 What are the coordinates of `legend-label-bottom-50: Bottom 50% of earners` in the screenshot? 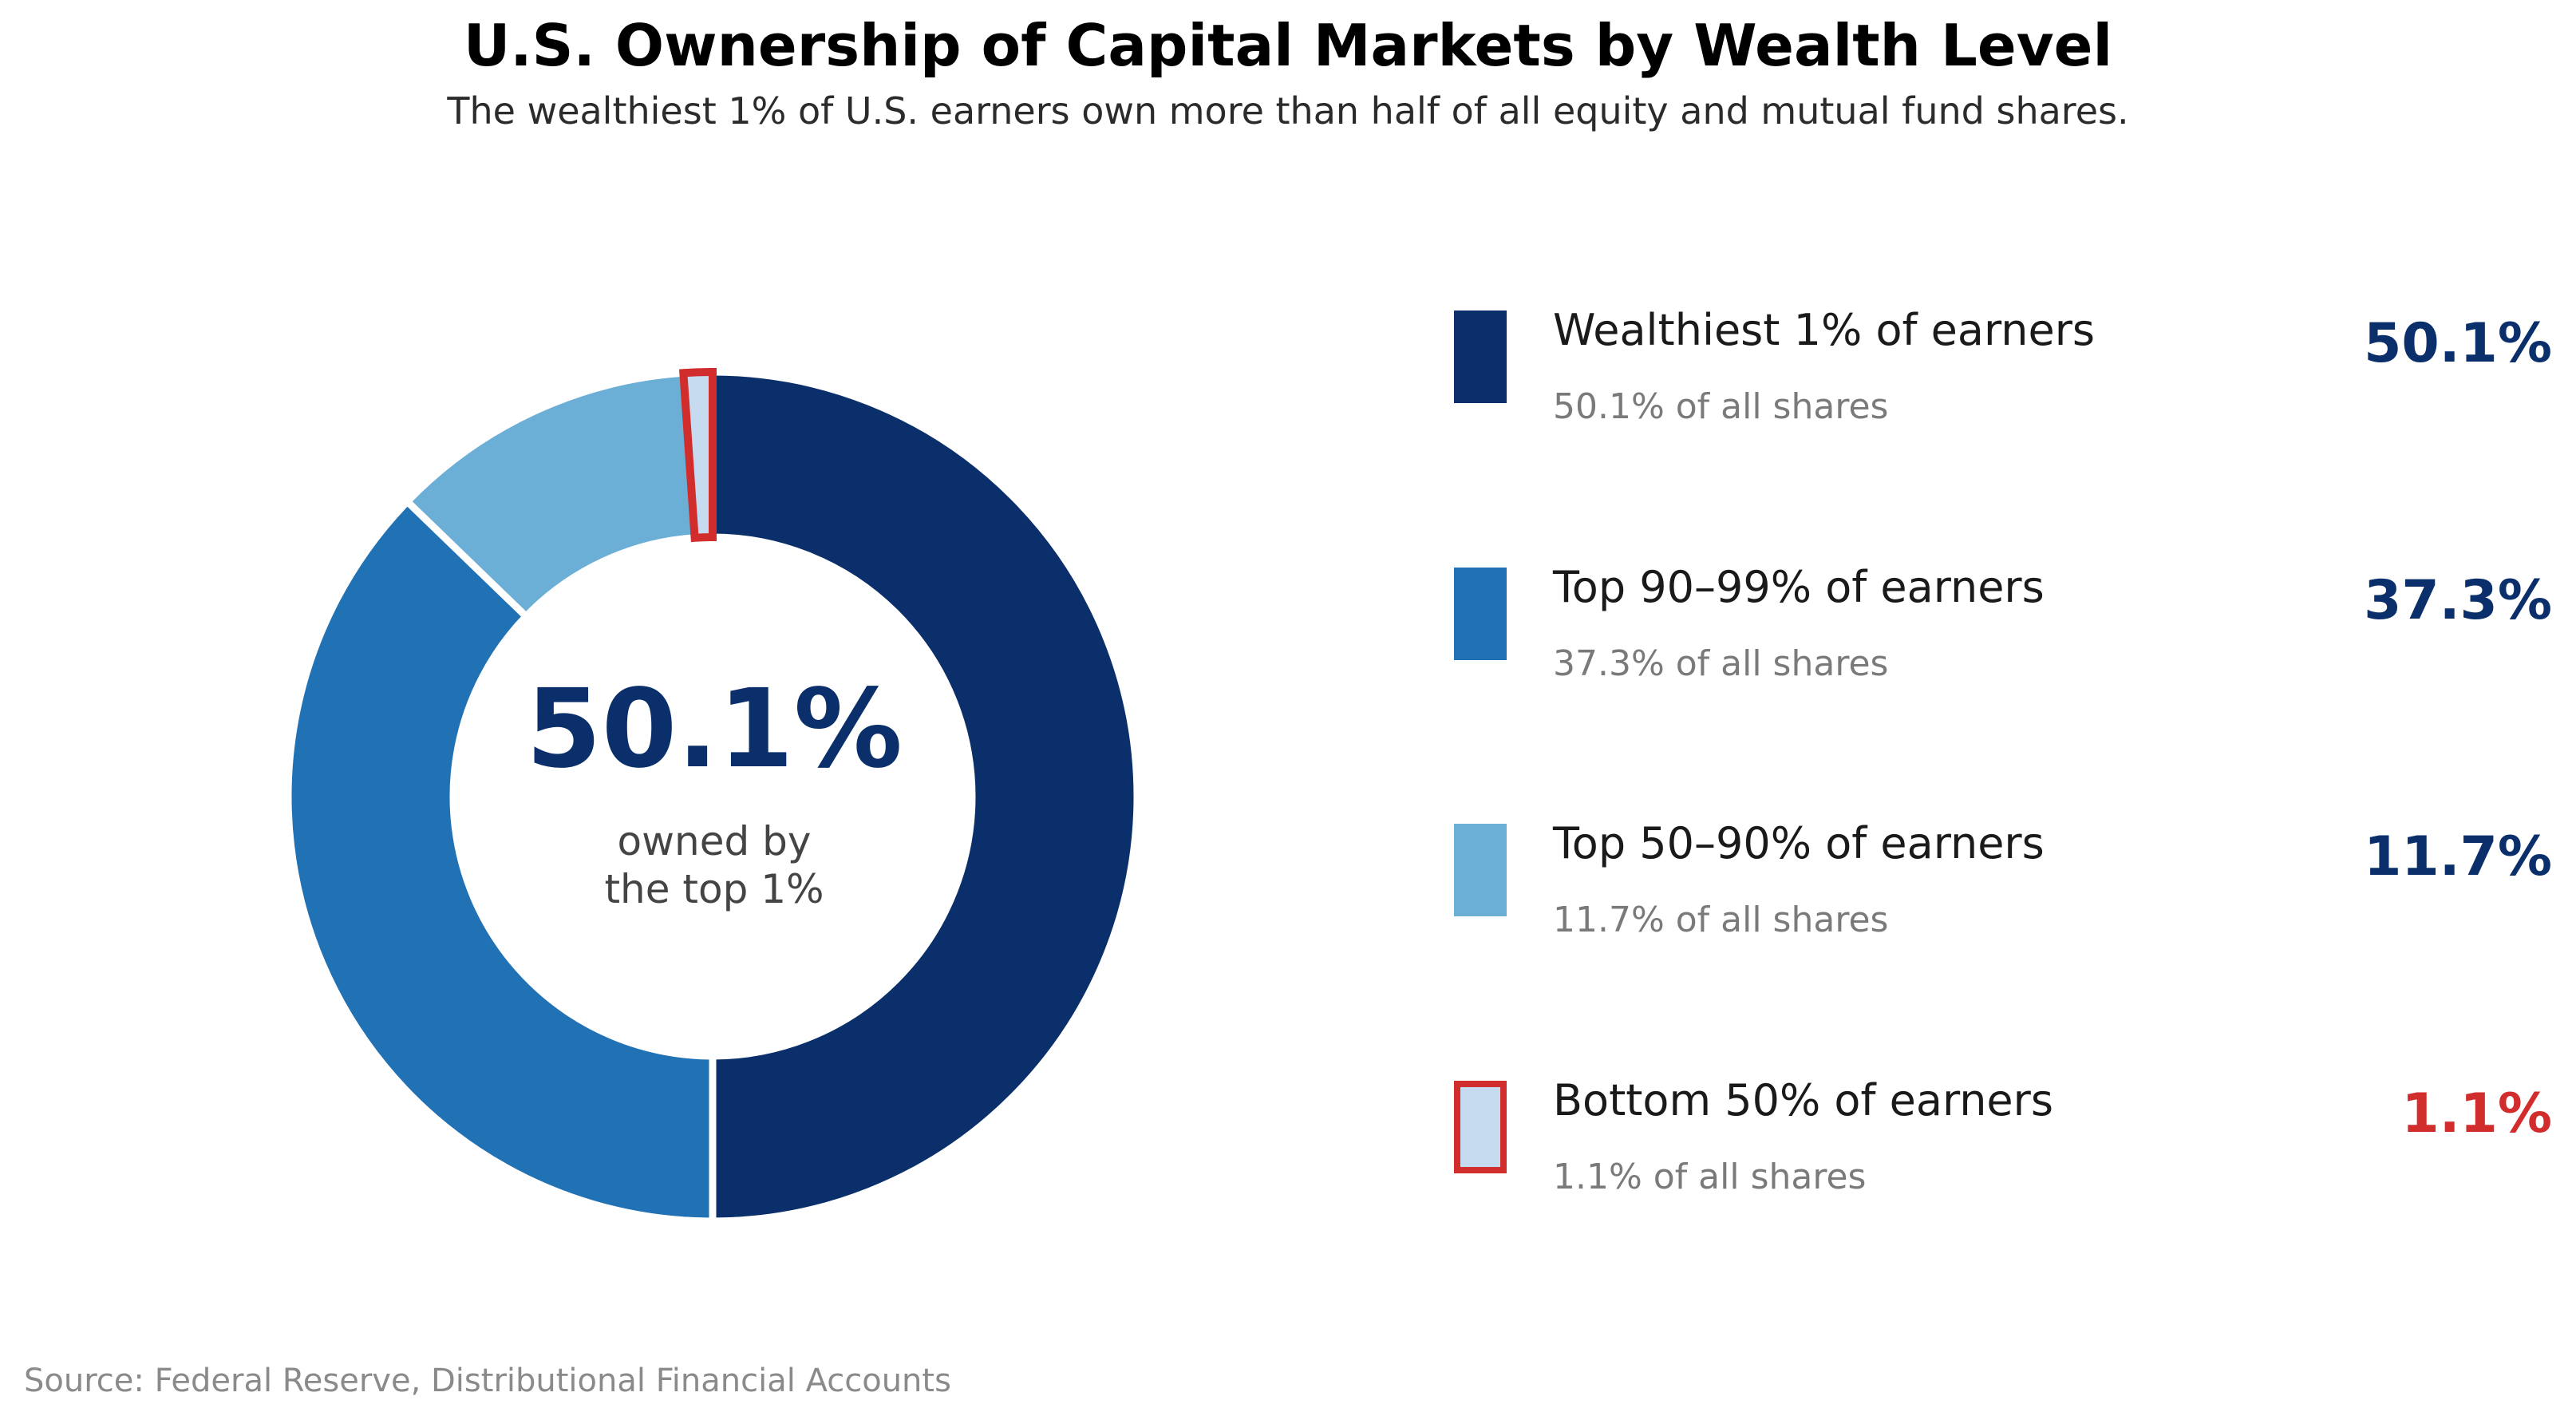 It's located at (1803, 1100).